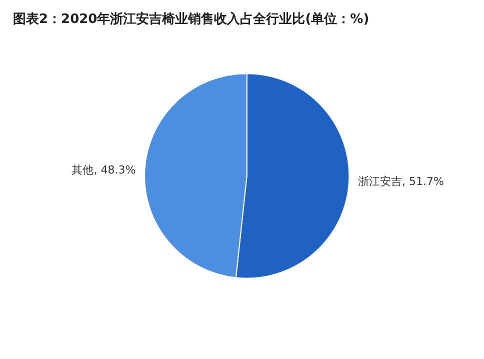  I want to click on chart-title: 图表2：2020年浙江安吉椅业销售收入占全行业比(单位：%), so click(191, 19).